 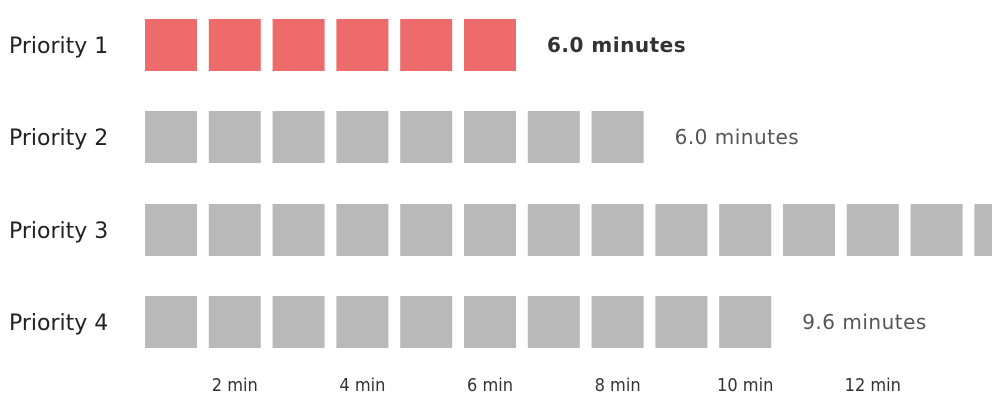 What do you see at coordinates (58, 231) in the screenshot?
I see `category-label: Priority 3` at bounding box center [58, 231].